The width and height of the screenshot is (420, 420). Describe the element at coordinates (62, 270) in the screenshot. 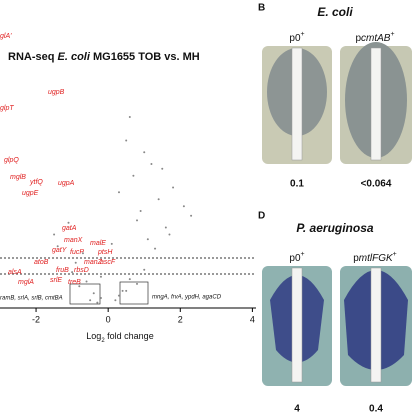

I see `gene-label: fruB` at that location.